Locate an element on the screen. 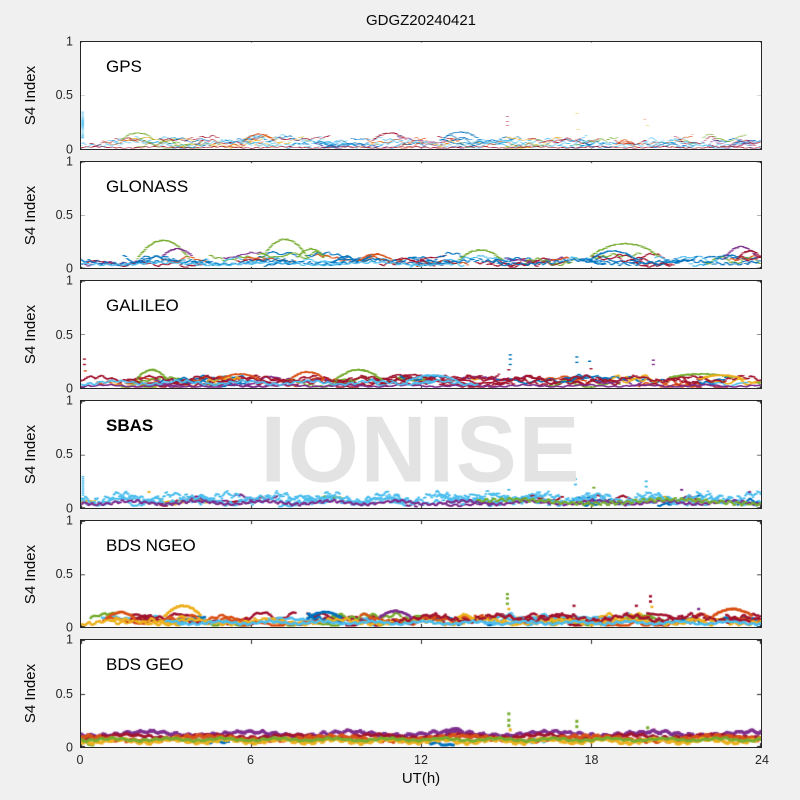  panel-label: GALILEO is located at coordinates (142, 306).